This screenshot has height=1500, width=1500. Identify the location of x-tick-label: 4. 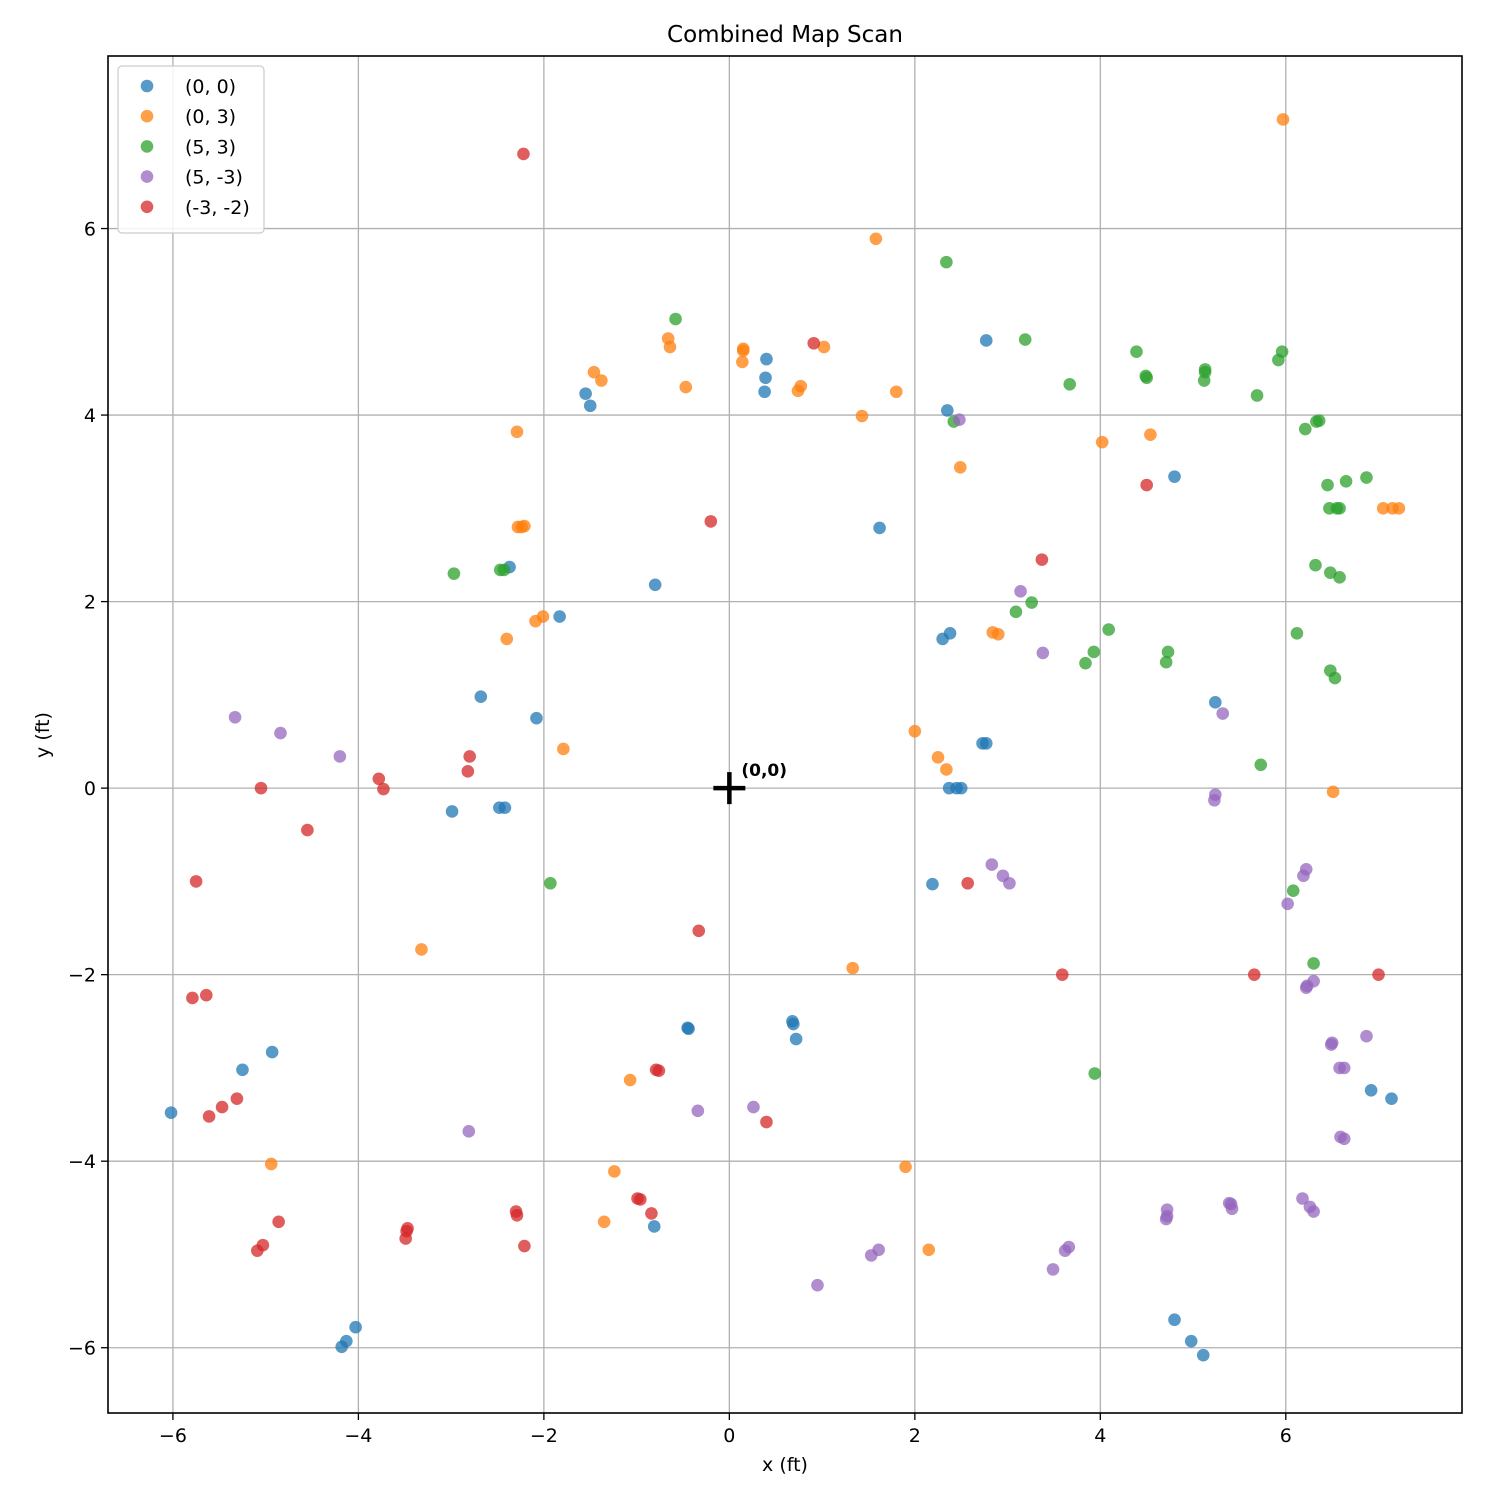
(1100, 1436).